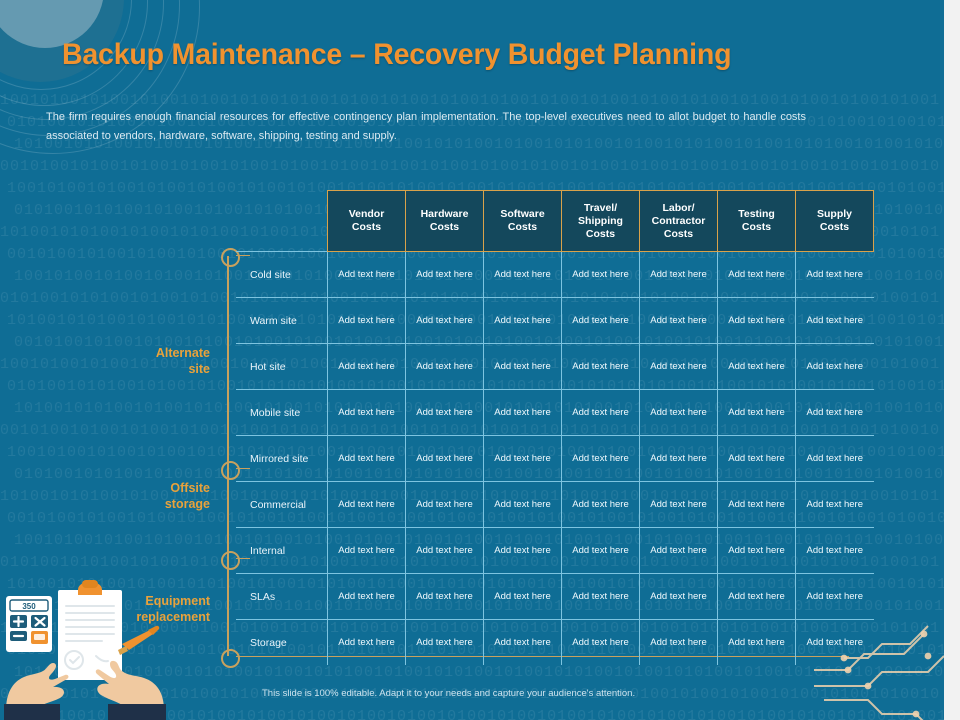 This screenshot has width=960, height=720. What do you see at coordinates (228, 456) in the screenshot?
I see `group-rail-line` at bounding box center [228, 456].